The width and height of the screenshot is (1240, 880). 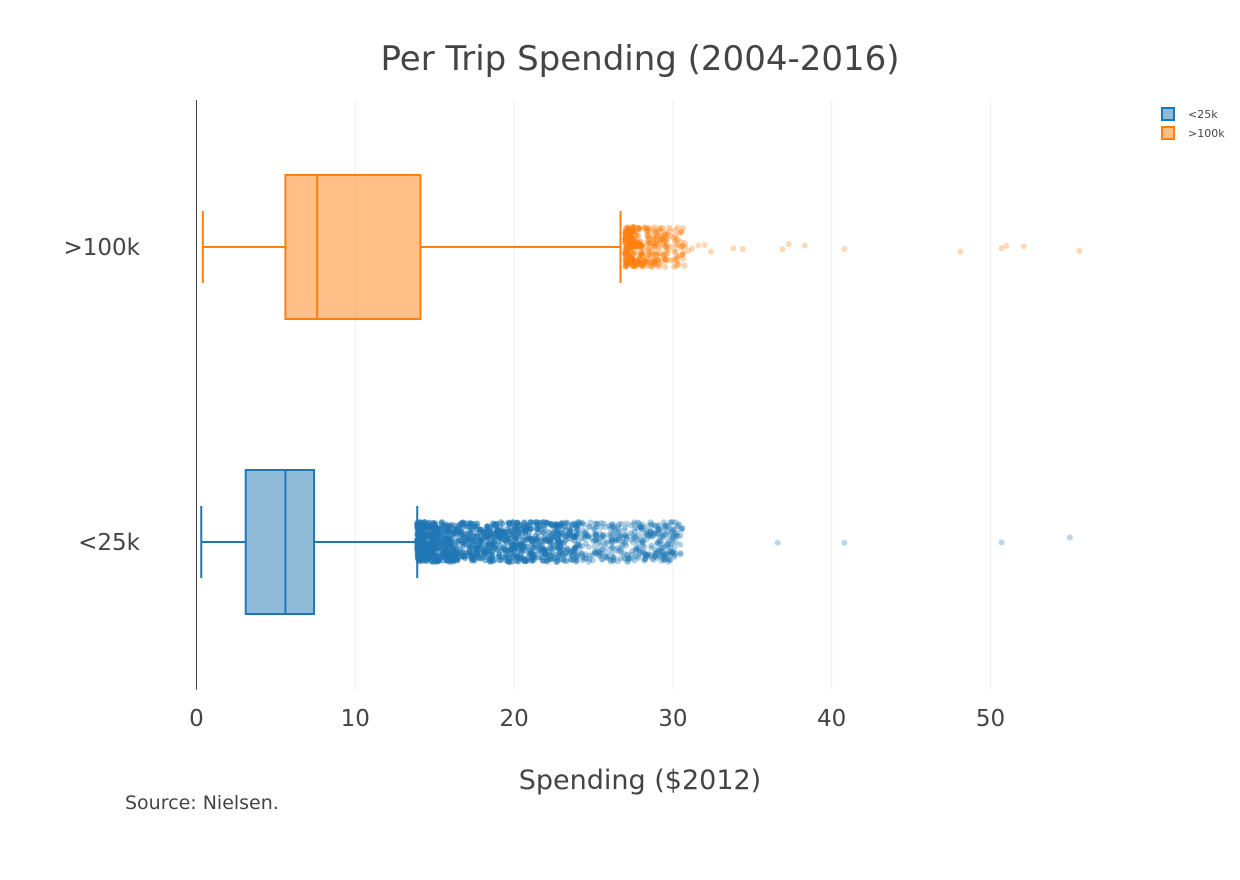 What do you see at coordinates (1193, 123) in the screenshot?
I see `legend: <25k >100k` at bounding box center [1193, 123].